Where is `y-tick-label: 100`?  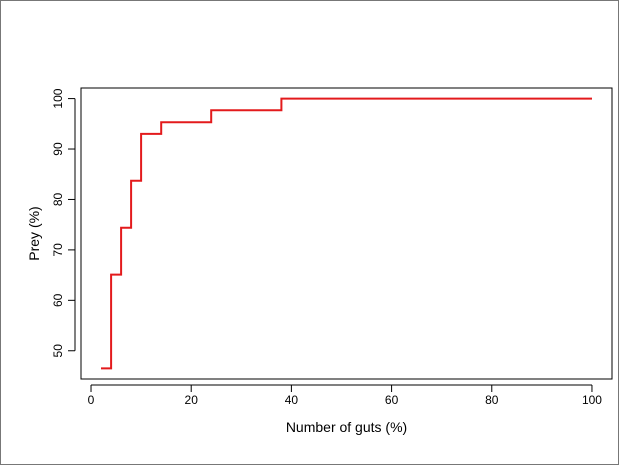 y-tick-label: 100 is located at coordinates (58, 98).